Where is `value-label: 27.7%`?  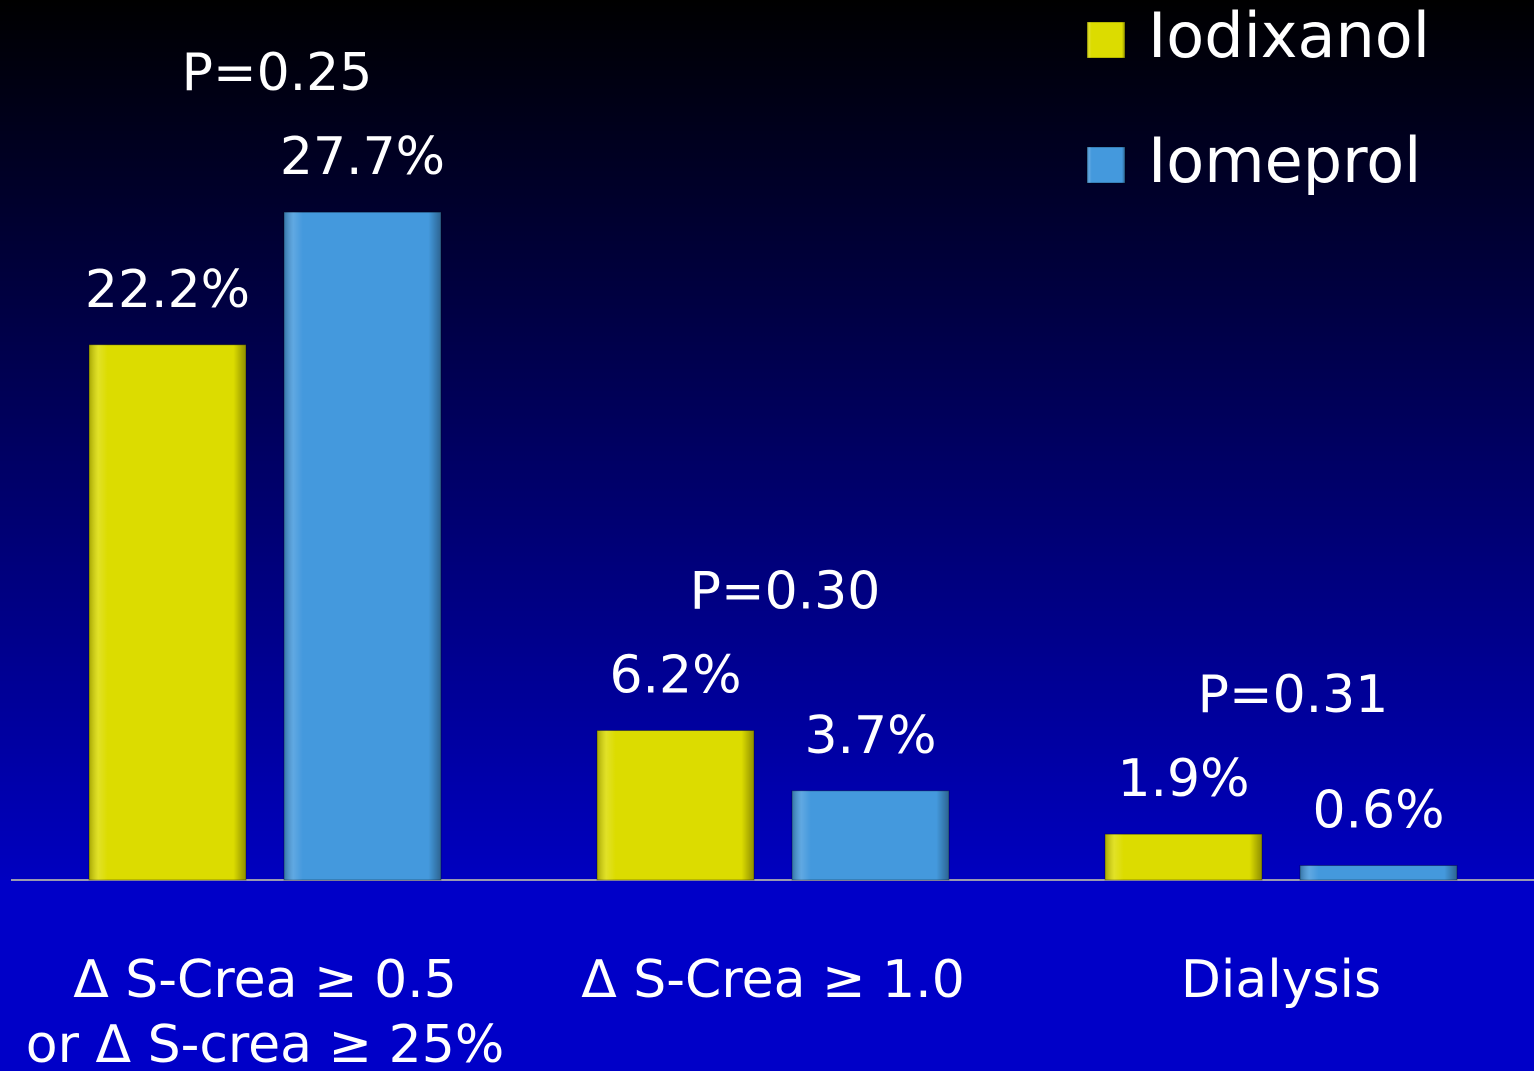
value-label: 27.7% is located at coordinates (362, 157).